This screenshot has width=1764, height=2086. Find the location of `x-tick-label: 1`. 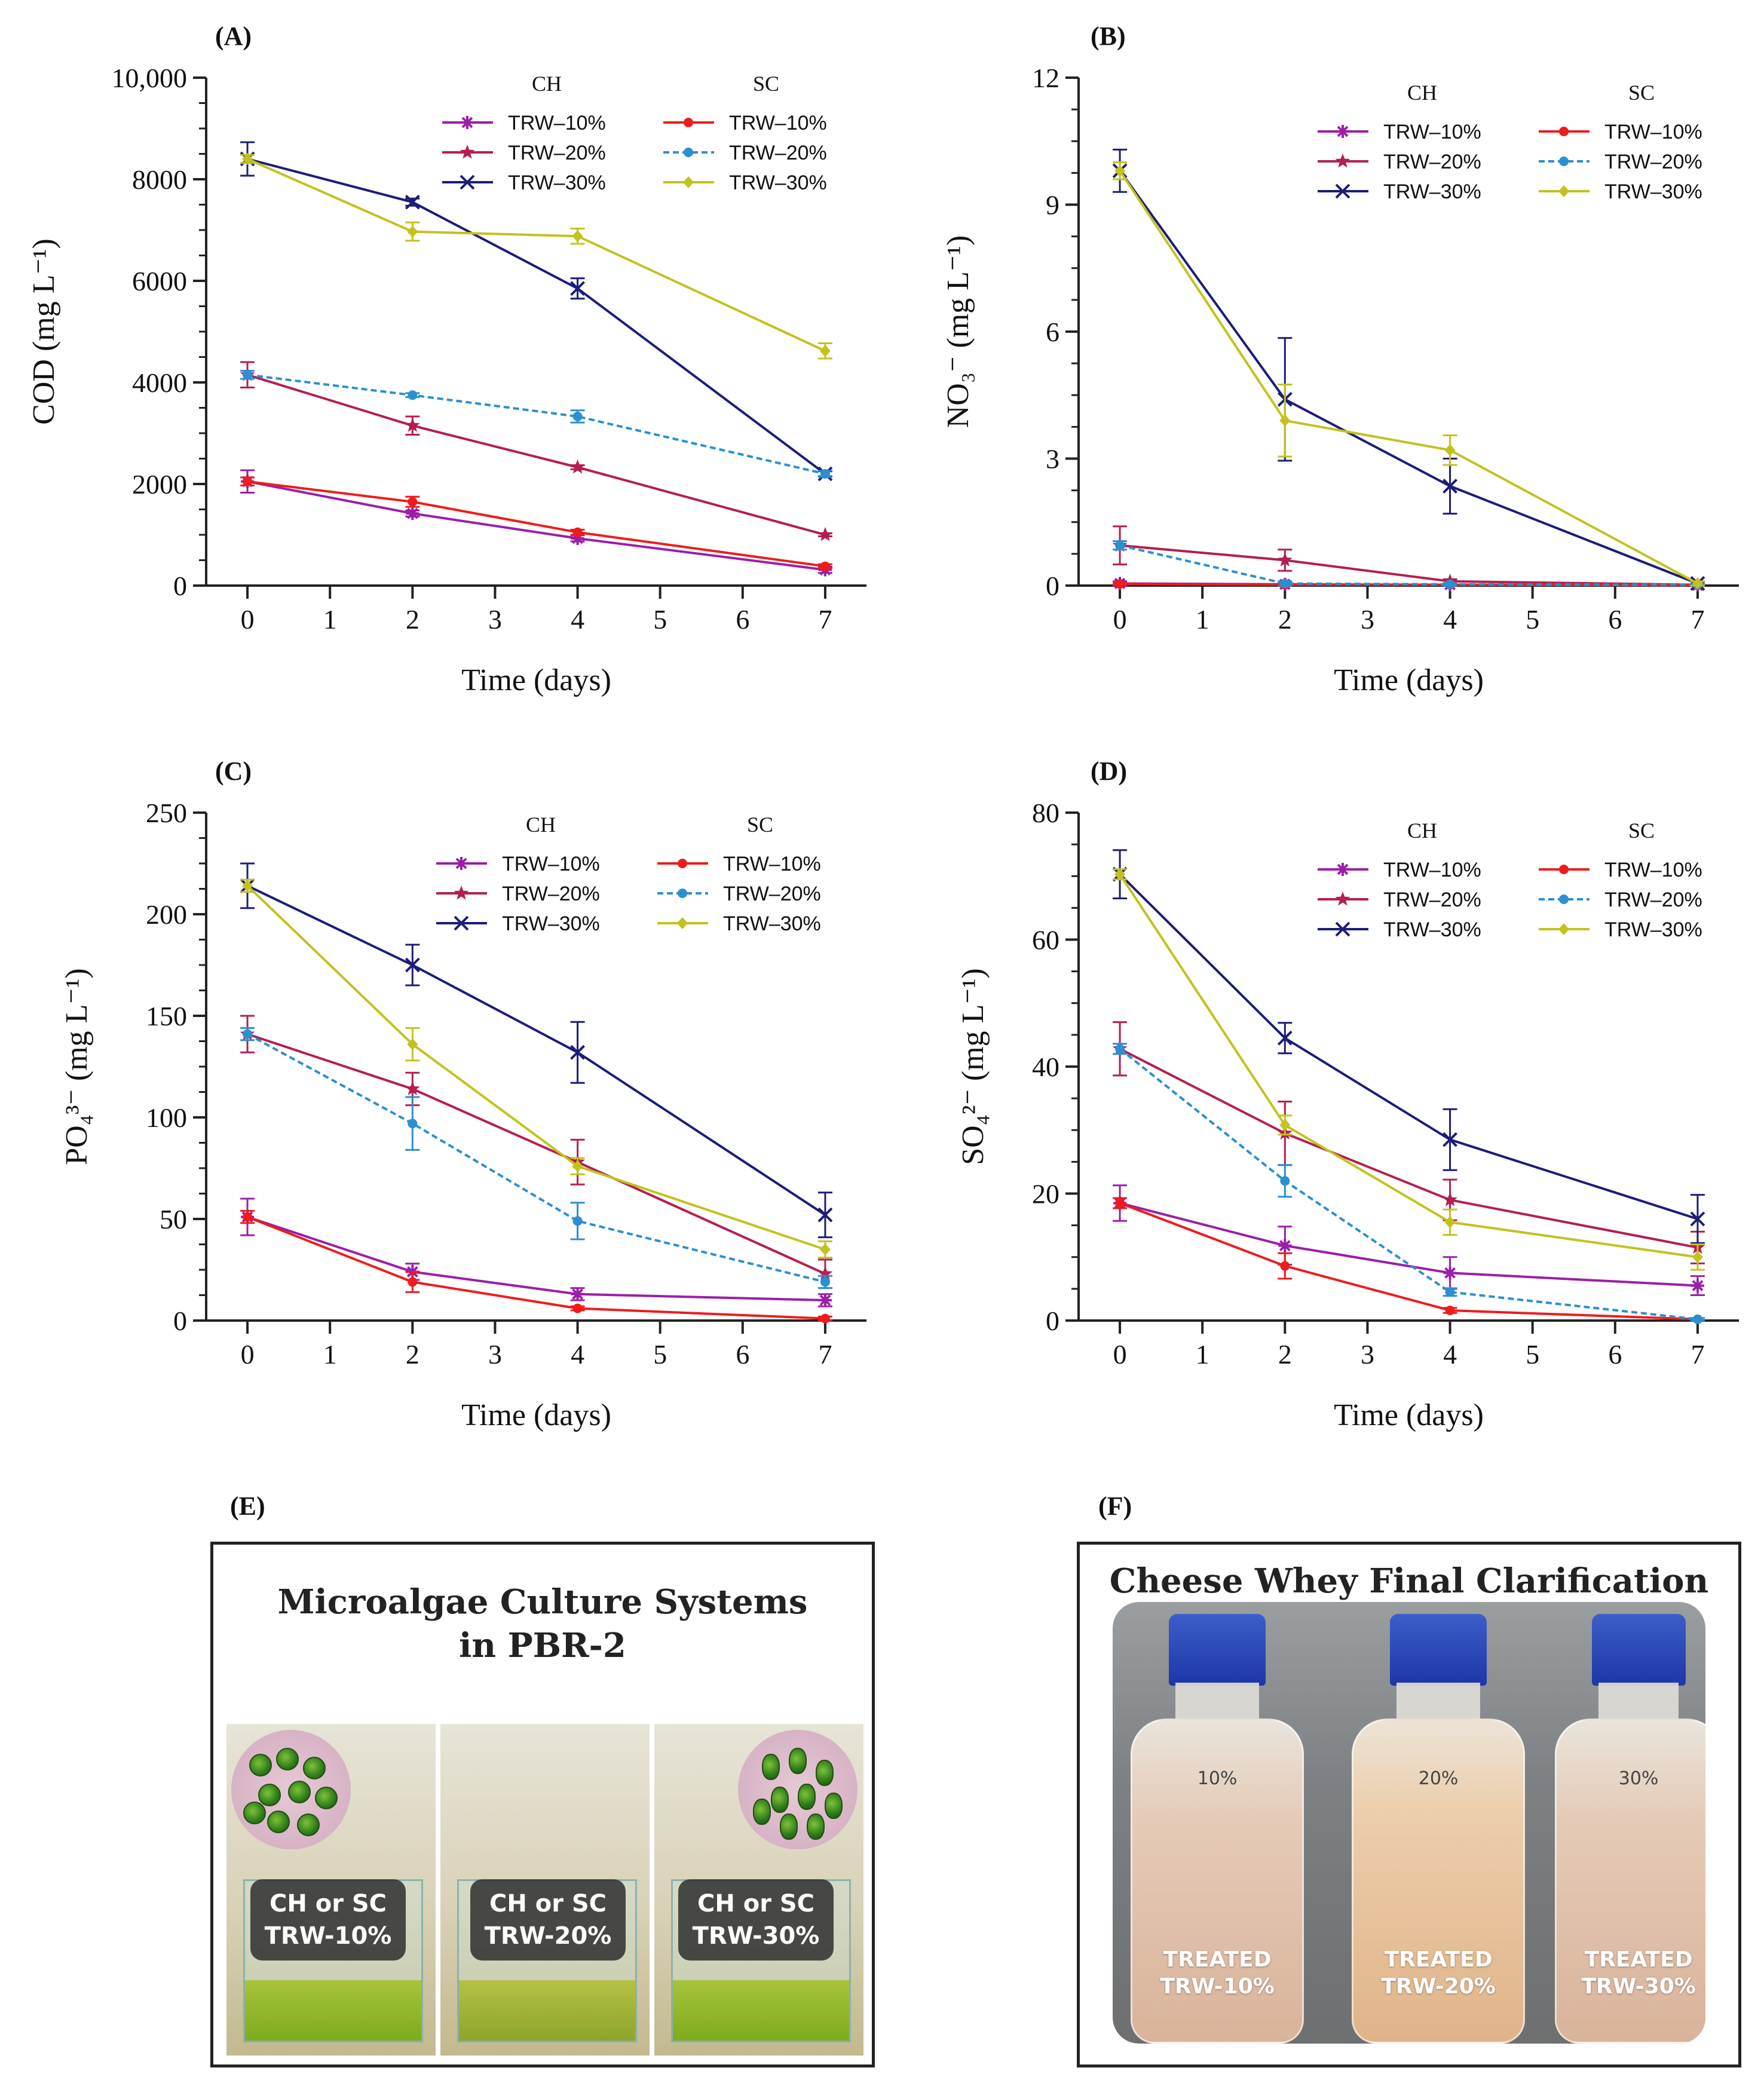

x-tick-label: 1 is located at coordinates (330, 619).